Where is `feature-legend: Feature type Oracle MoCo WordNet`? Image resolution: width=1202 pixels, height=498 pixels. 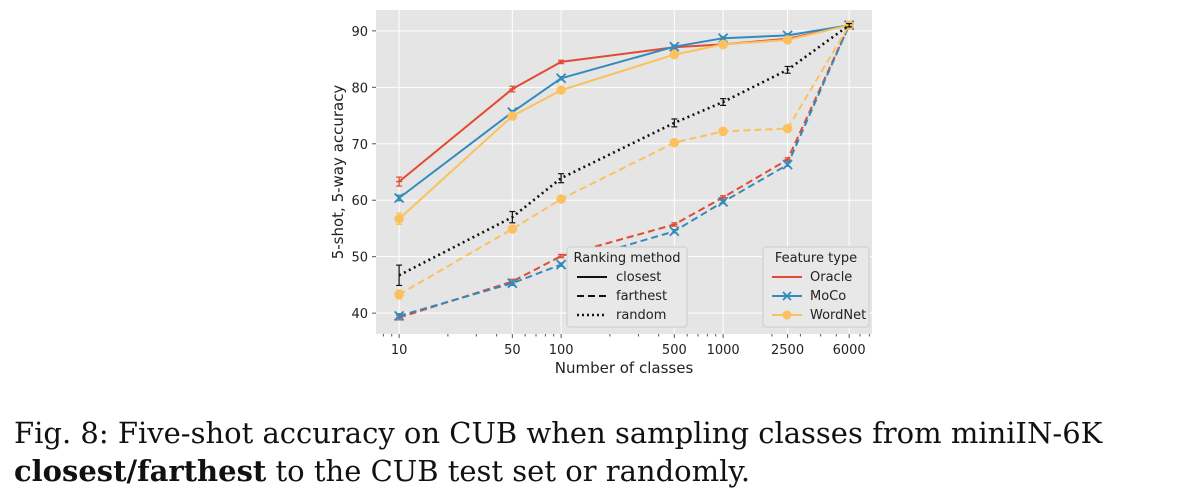
feature-legend: Feature type Oracle MoCo WordNet is located at coordinates (816, 287).